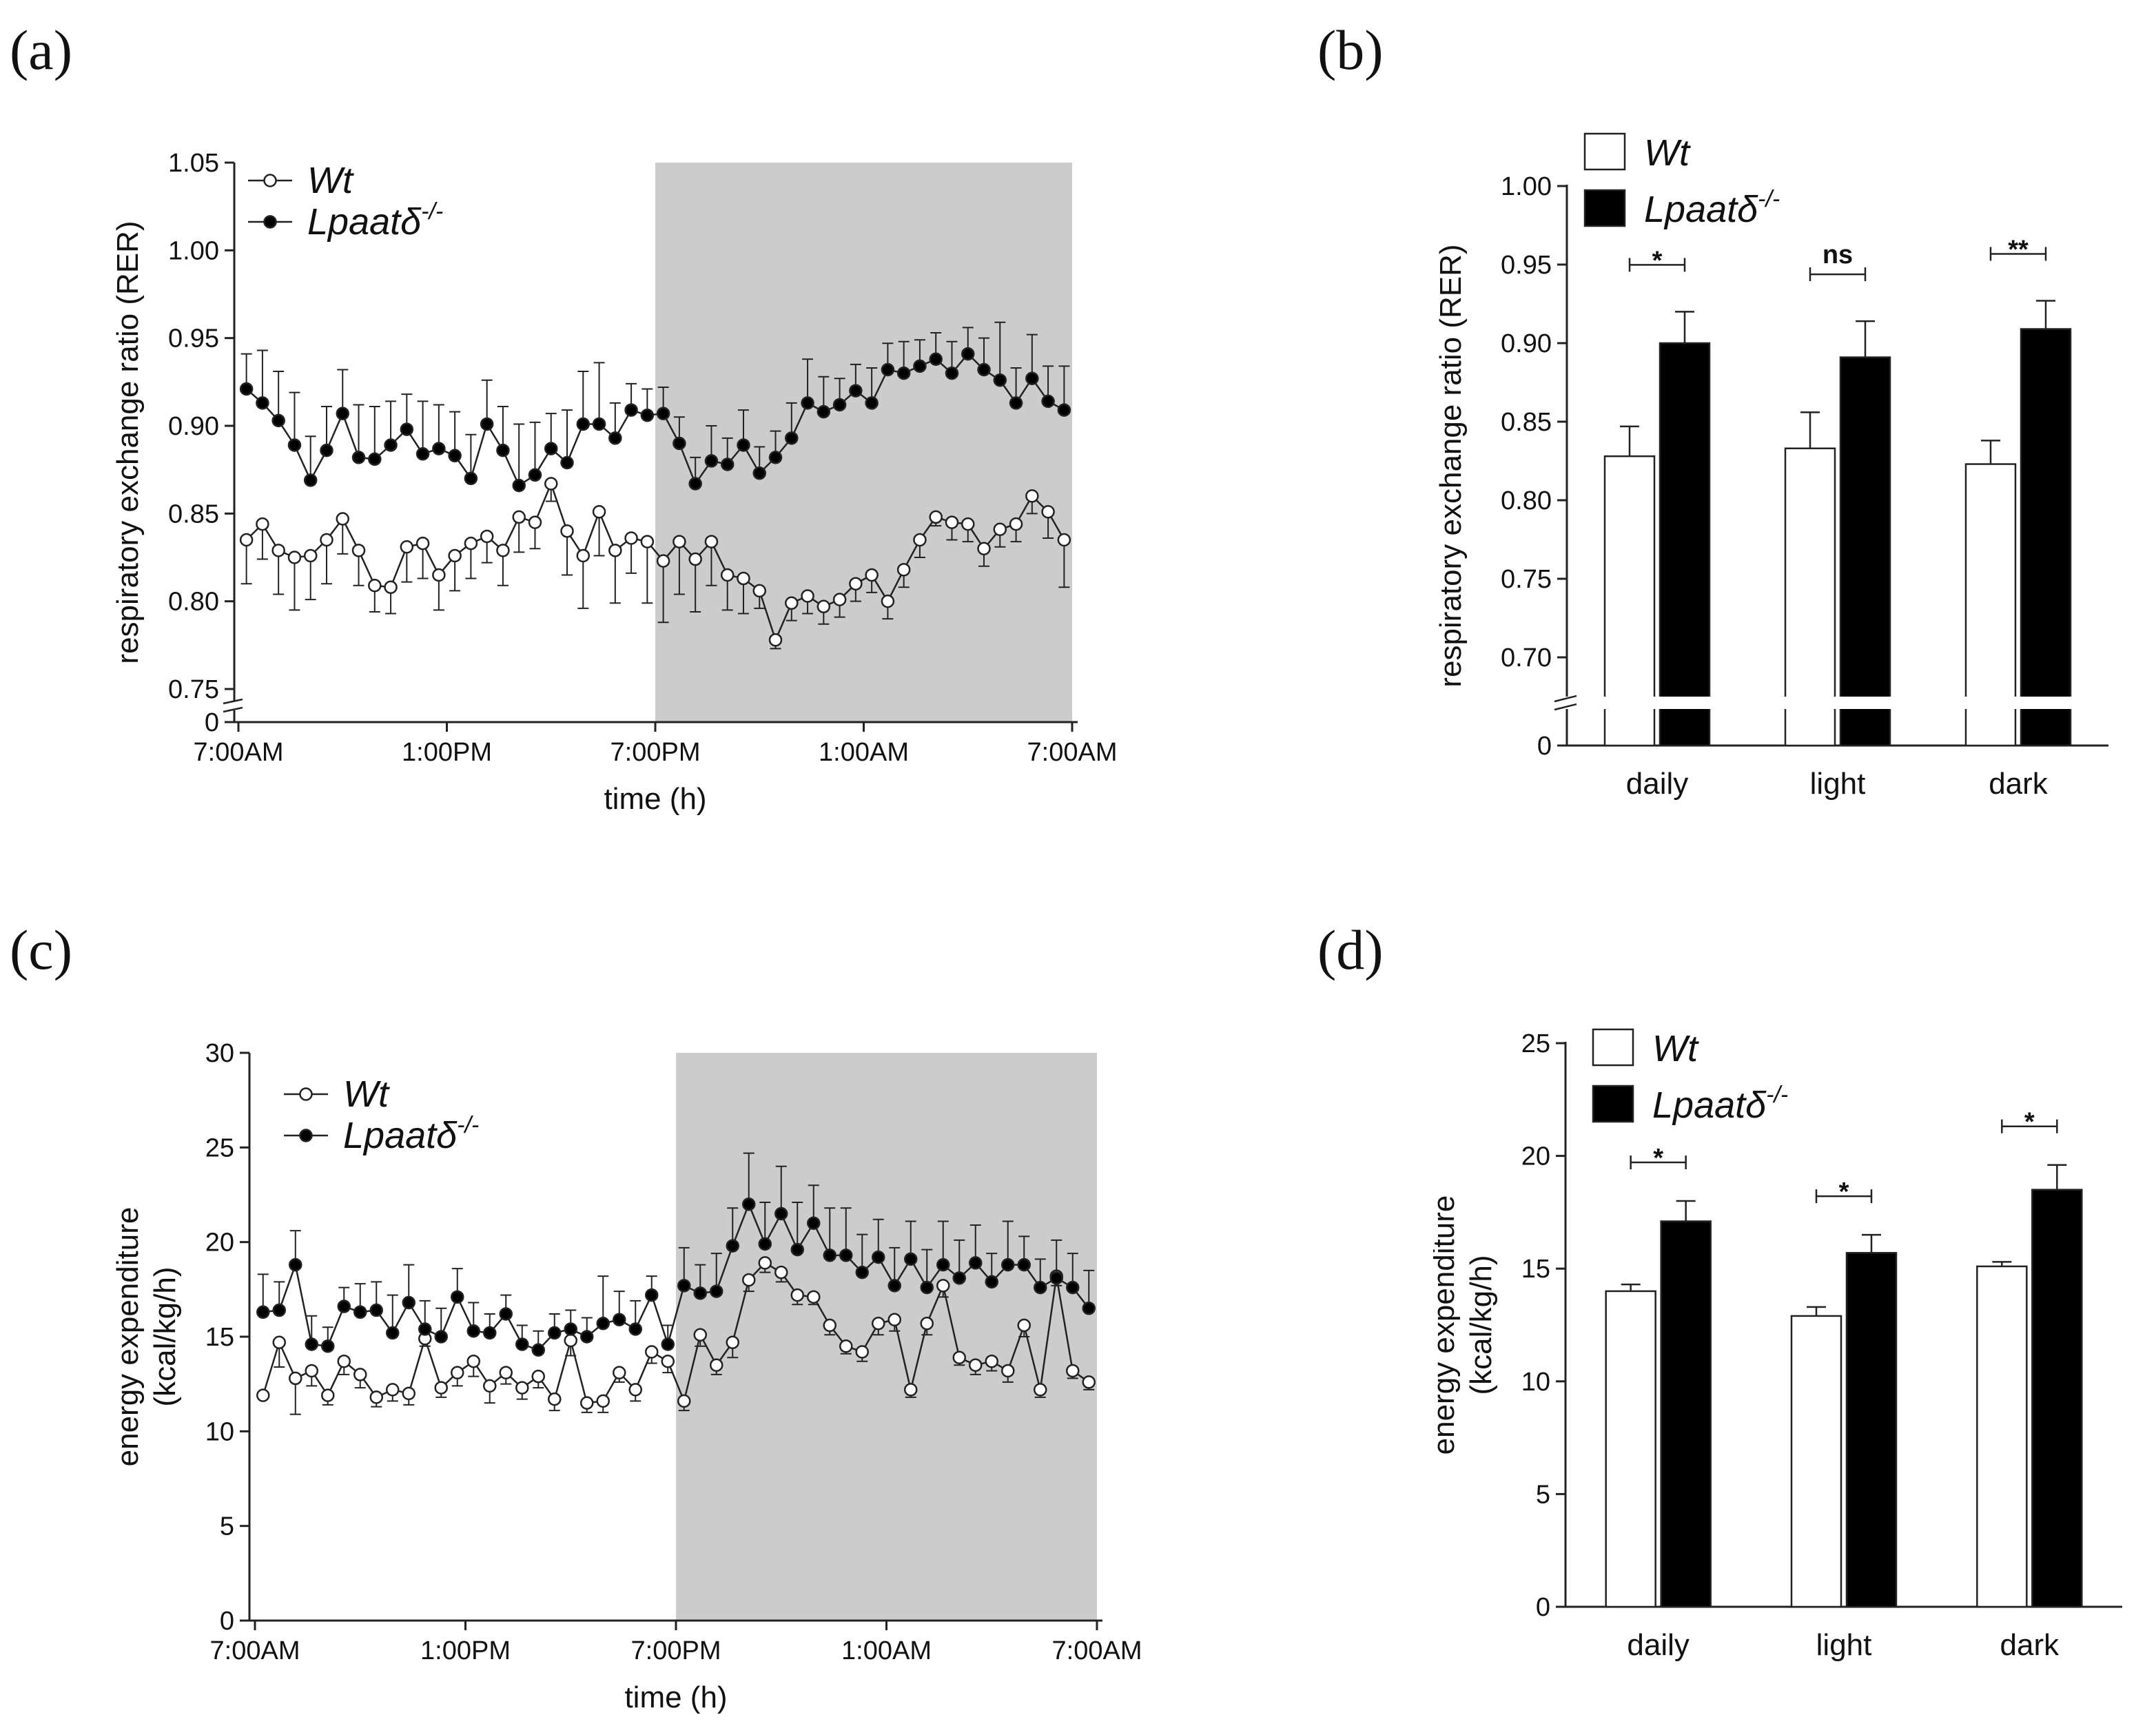 The width and height of the screenshot is (2156, 1726). Describe the element at coordinates (1526, 658) in the screenshot. I see `y-tick-label: 0.70` at that location.